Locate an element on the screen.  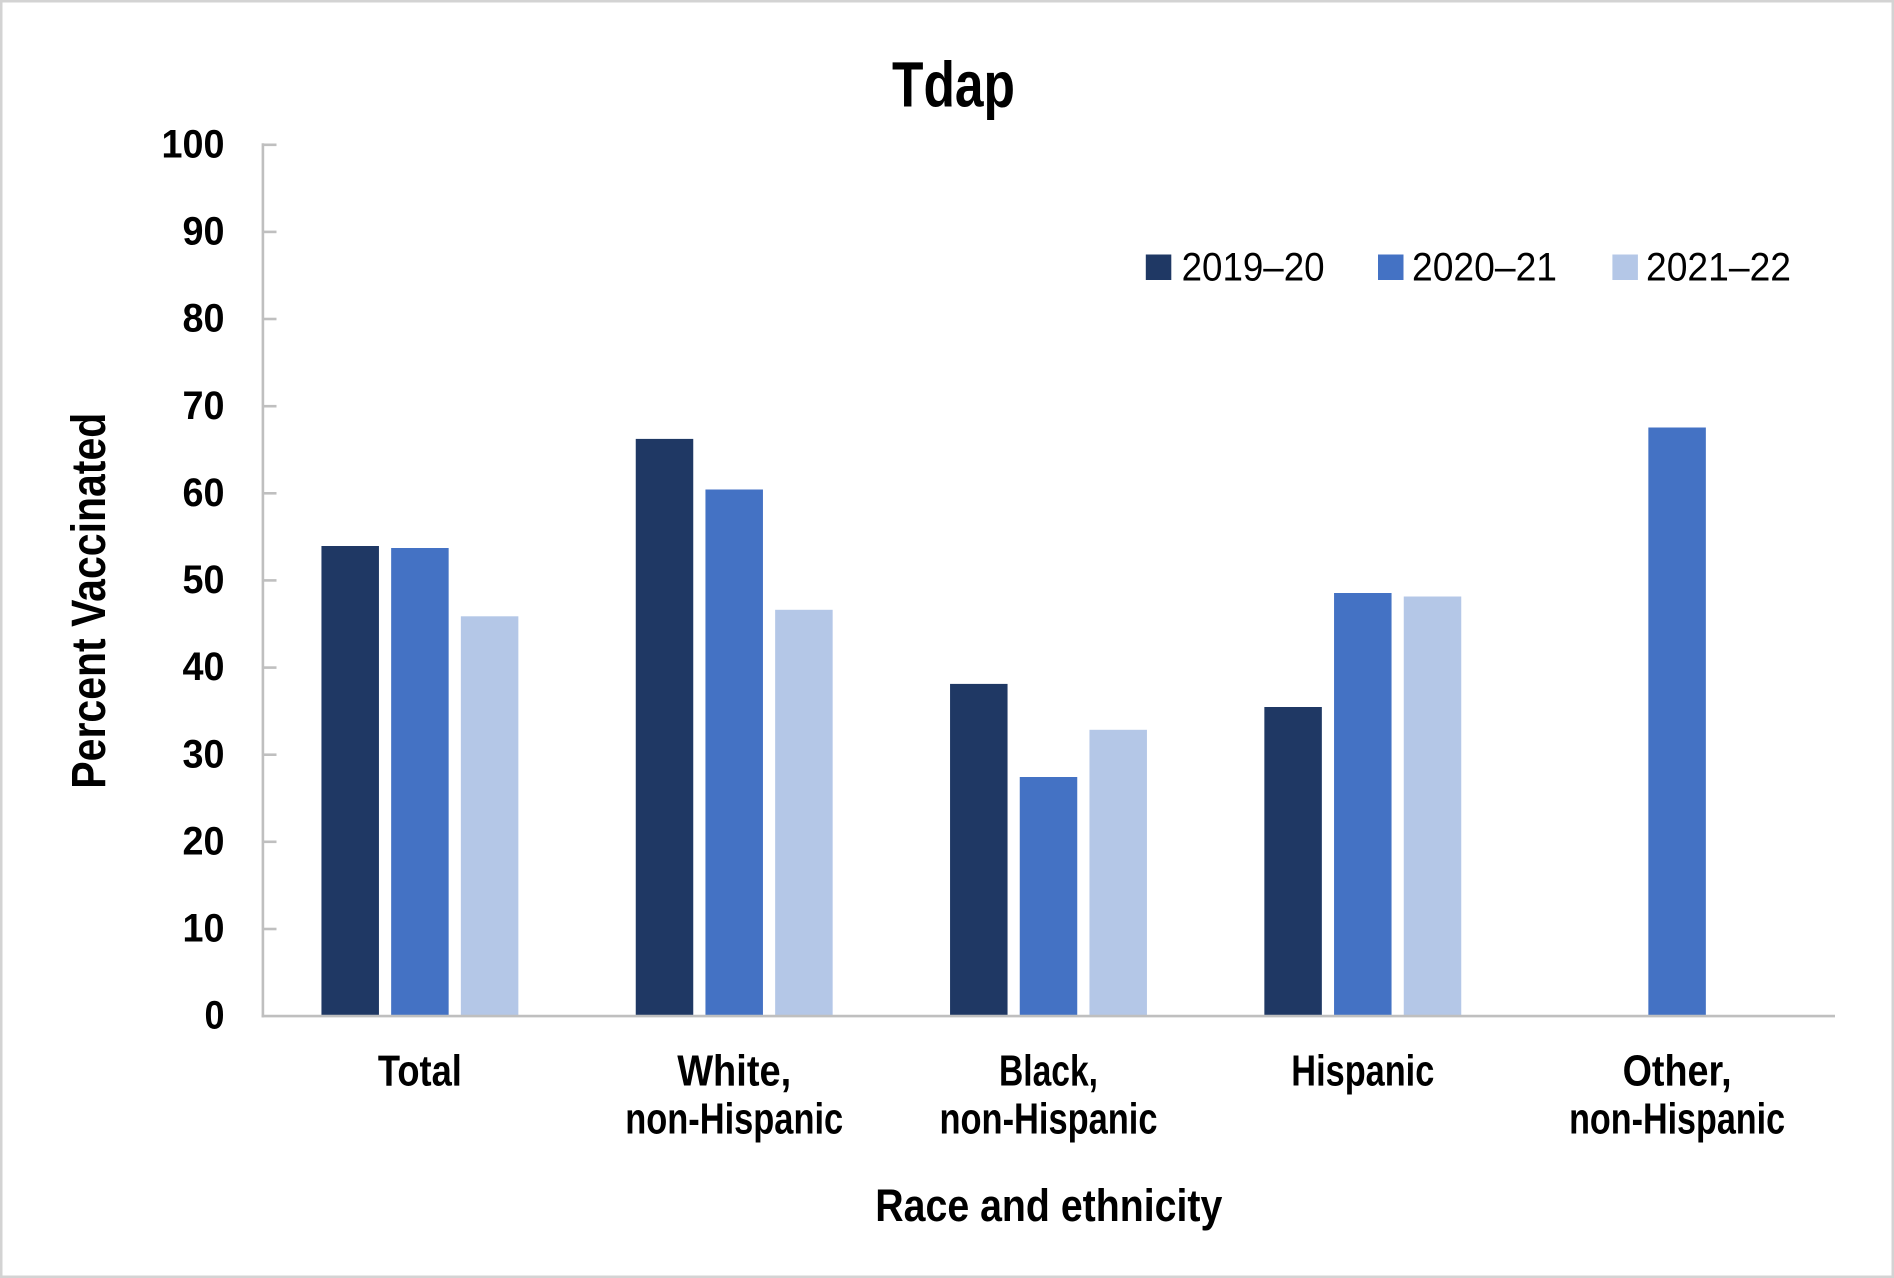
svg-text: Tdap is located at coordinates (953, 85).